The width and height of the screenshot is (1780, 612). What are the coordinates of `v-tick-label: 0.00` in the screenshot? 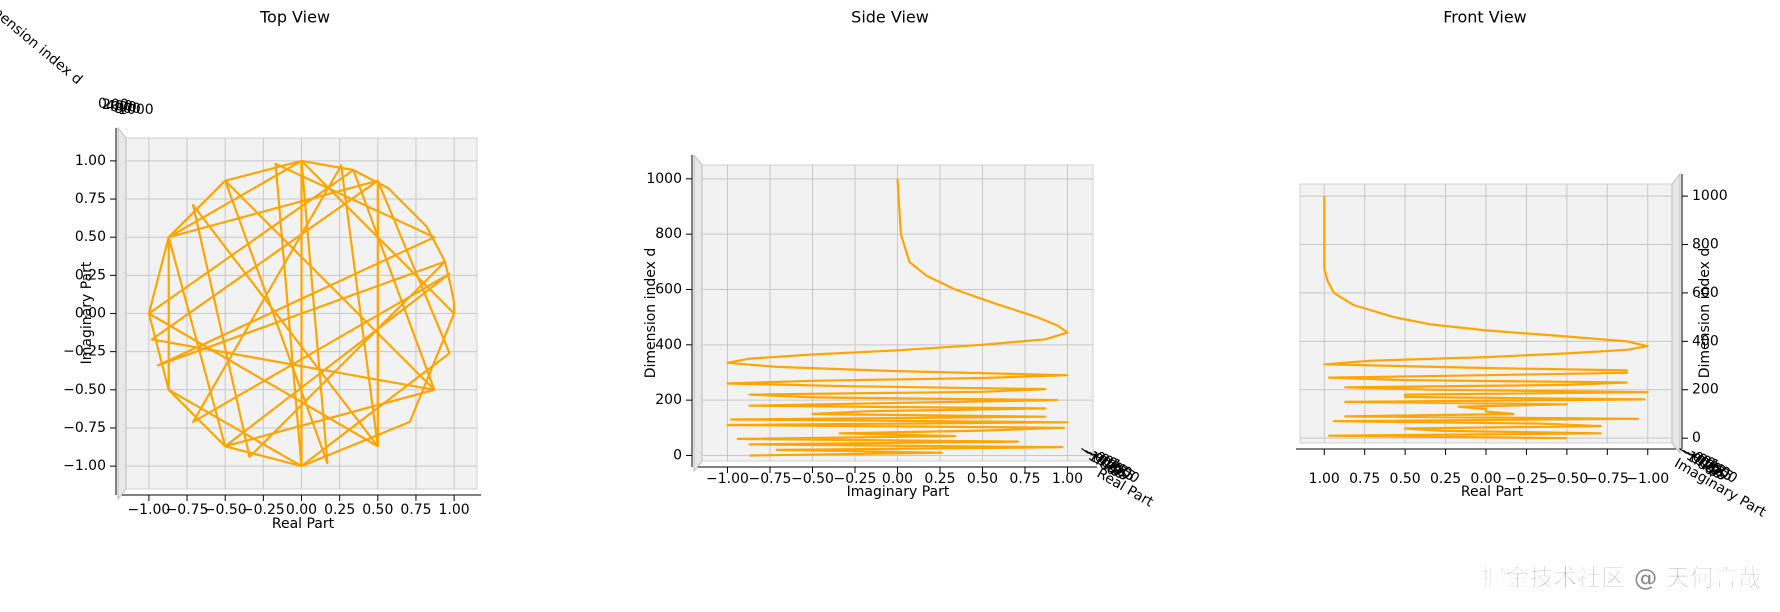 It's located at (90, 314).